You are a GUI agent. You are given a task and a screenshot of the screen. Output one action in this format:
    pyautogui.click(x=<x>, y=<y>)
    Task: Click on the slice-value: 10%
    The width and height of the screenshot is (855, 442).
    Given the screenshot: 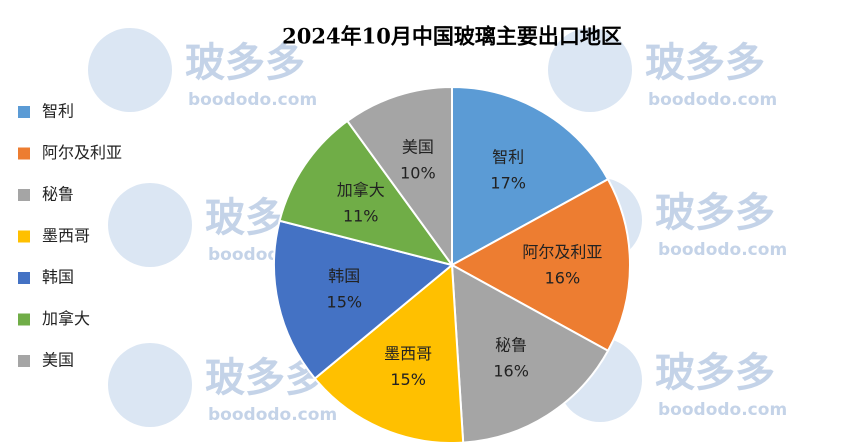 What is the action you would take?
    pyautogui.click(x=418, y=173)
    